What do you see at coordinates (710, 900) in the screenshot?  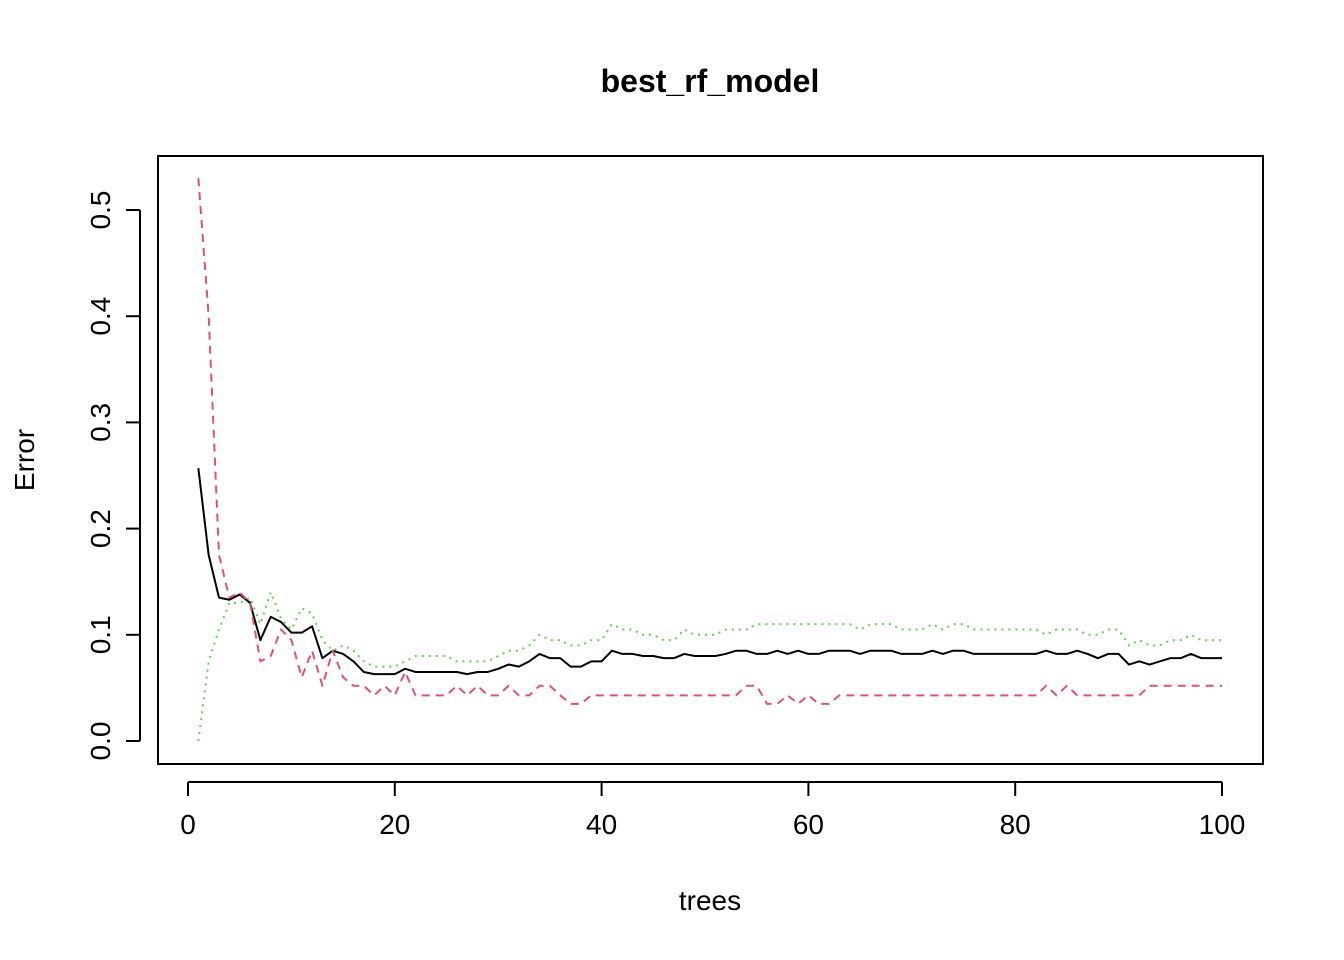 I see `x-axis-label: trees` at bounding box center [710, 900].